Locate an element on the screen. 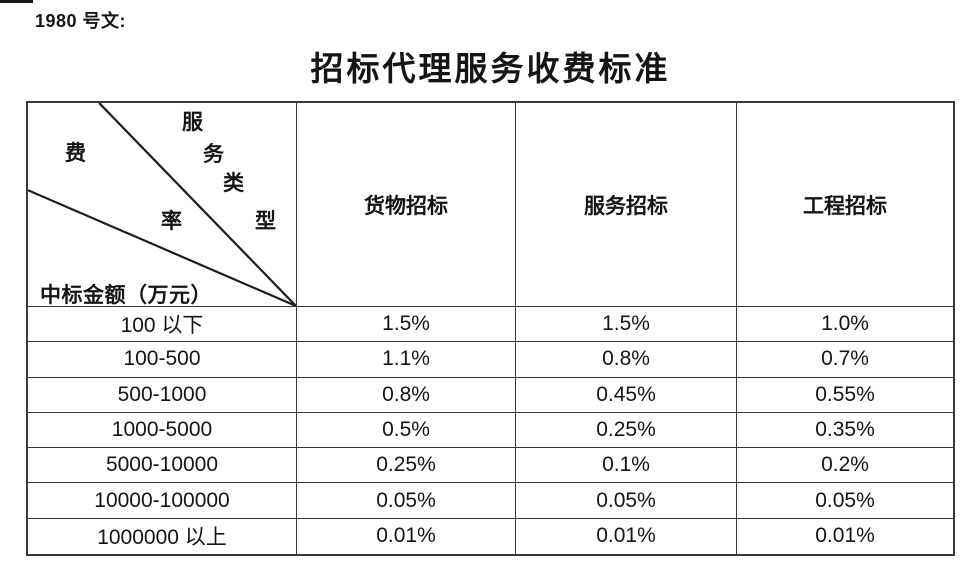 The height and width of the screenshot is (581, 976). table-cell: 1.1% is located at coordinates (406, 360).